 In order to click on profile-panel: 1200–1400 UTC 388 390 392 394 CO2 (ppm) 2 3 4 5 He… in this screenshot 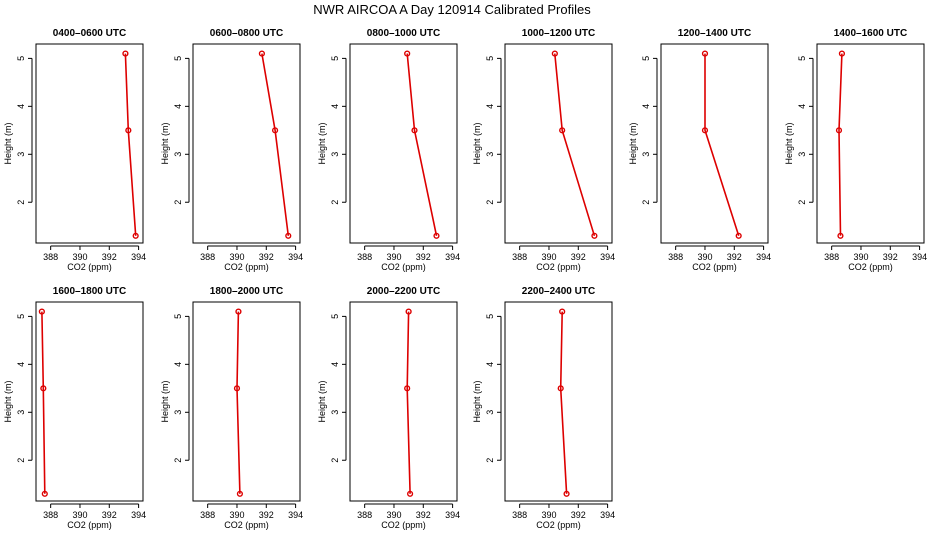, I will do `click(699, 150)`.